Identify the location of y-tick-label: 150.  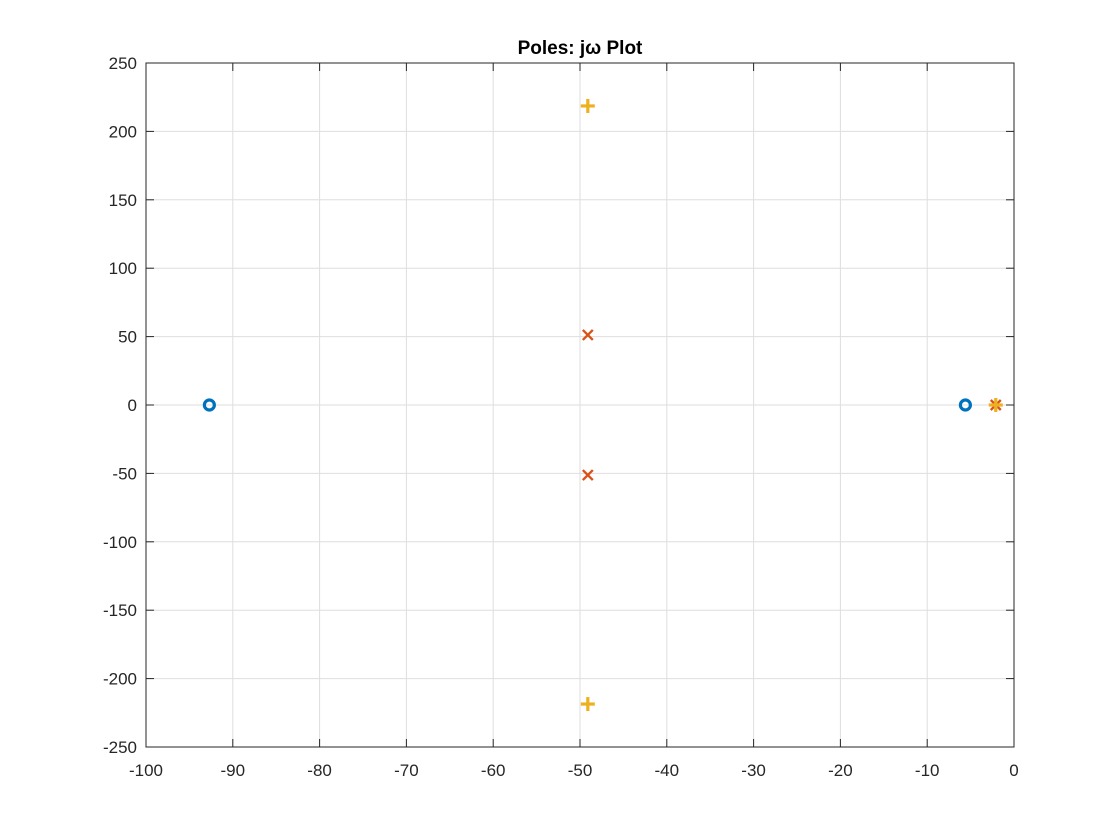
(123, 200).